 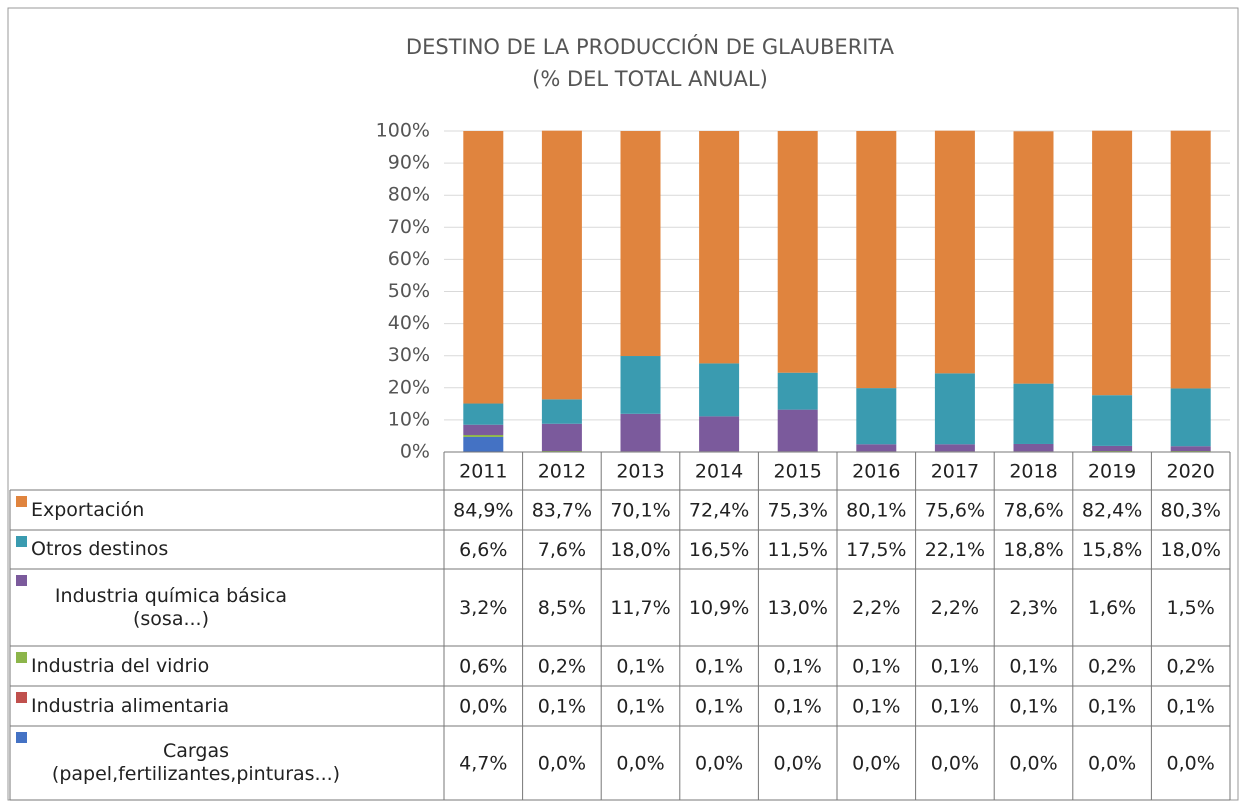 I want to click on table-value: 75,3%, so click(x=798, y=511).